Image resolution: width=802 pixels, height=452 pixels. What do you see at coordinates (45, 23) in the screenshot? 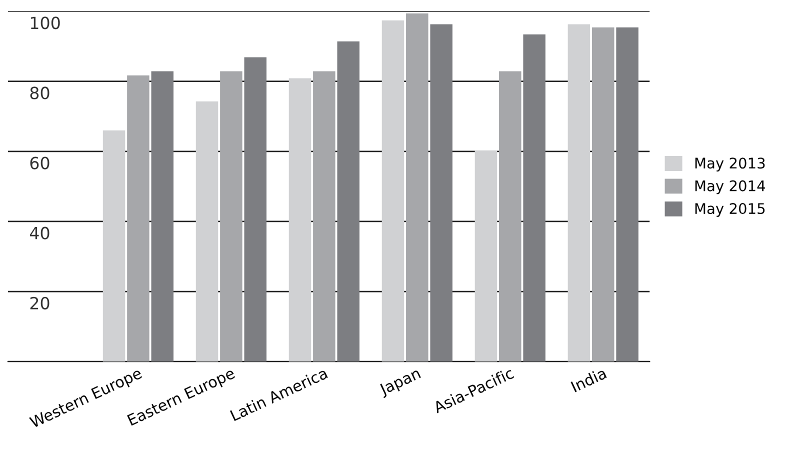
I see `y-tick-label: 100` at bounding box center [45, 23].